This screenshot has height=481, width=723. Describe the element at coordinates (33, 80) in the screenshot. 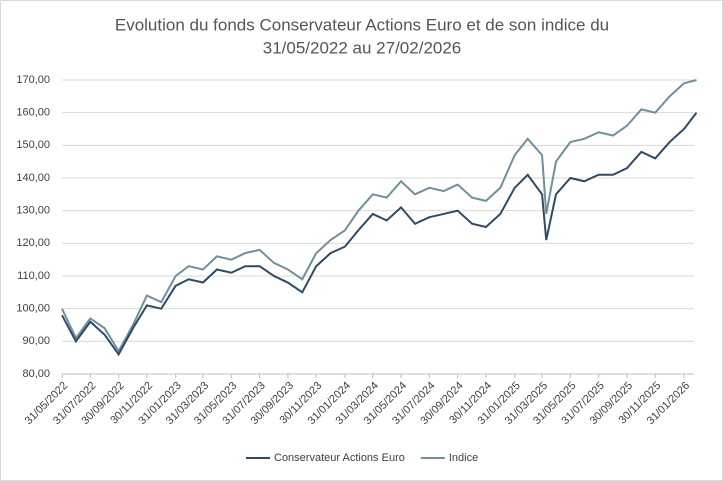

I see `y-tick-label: 170,00` at that location.